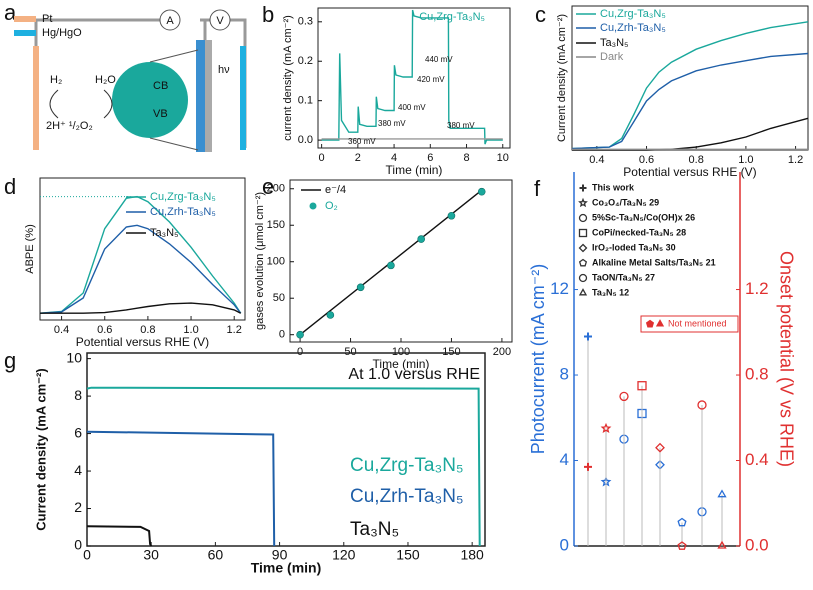 The height and width of the screenshot is (590, 813). What do you see at coordinates (260, 261) in the screenshot?
I see `y-axis-label: gases evolution (μmol cm⁻²)` at bounding box center [260, 261].